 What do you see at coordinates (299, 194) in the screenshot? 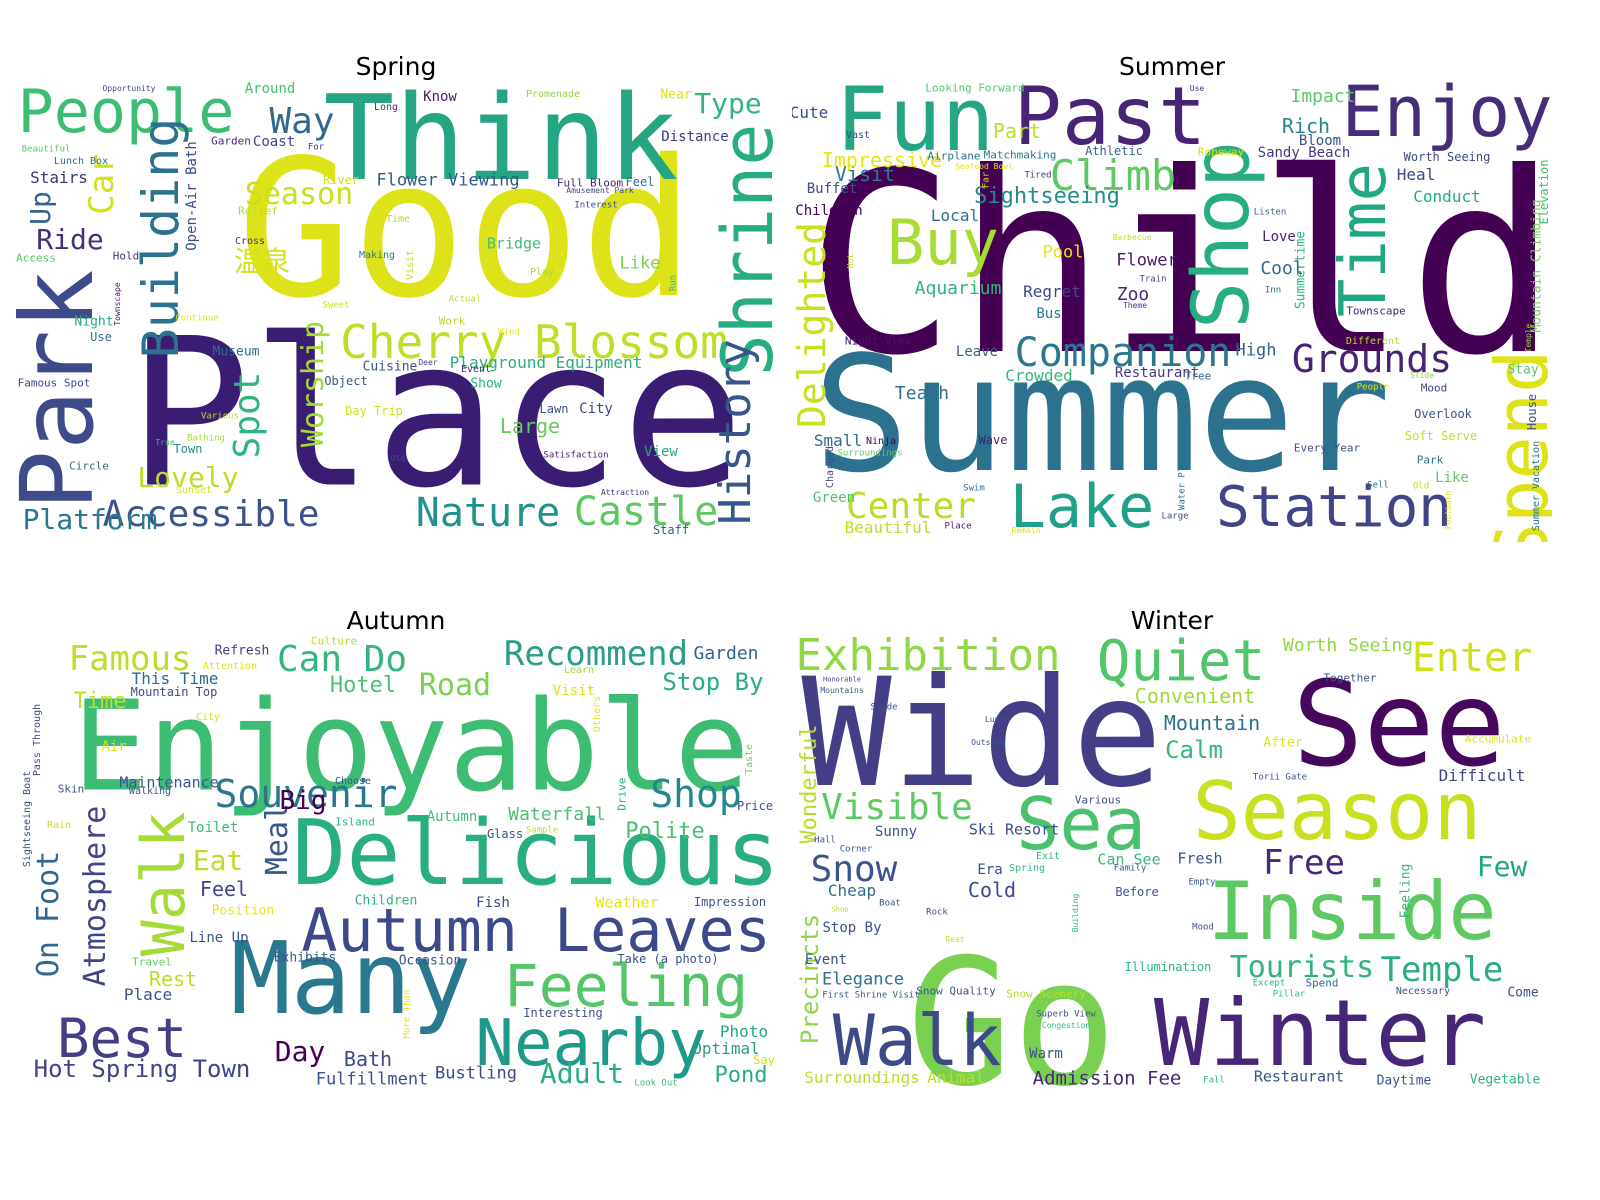
I see `spring-word: Season` at bounding box center [299, 194].